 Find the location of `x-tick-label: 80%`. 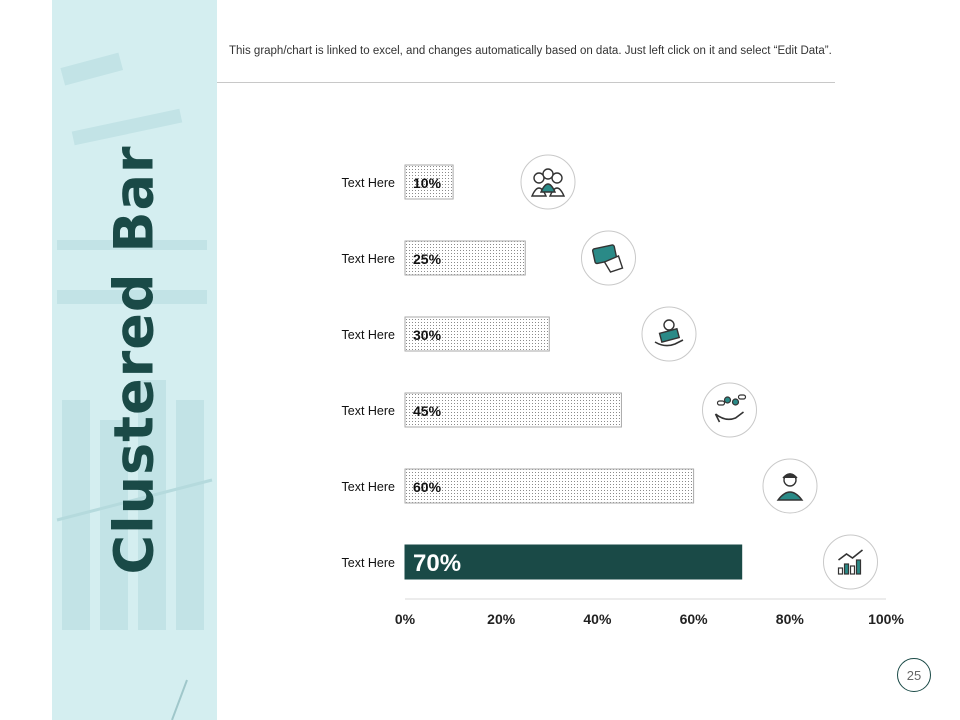

x-tick-label: 80% is located at coordinates (790, 619).